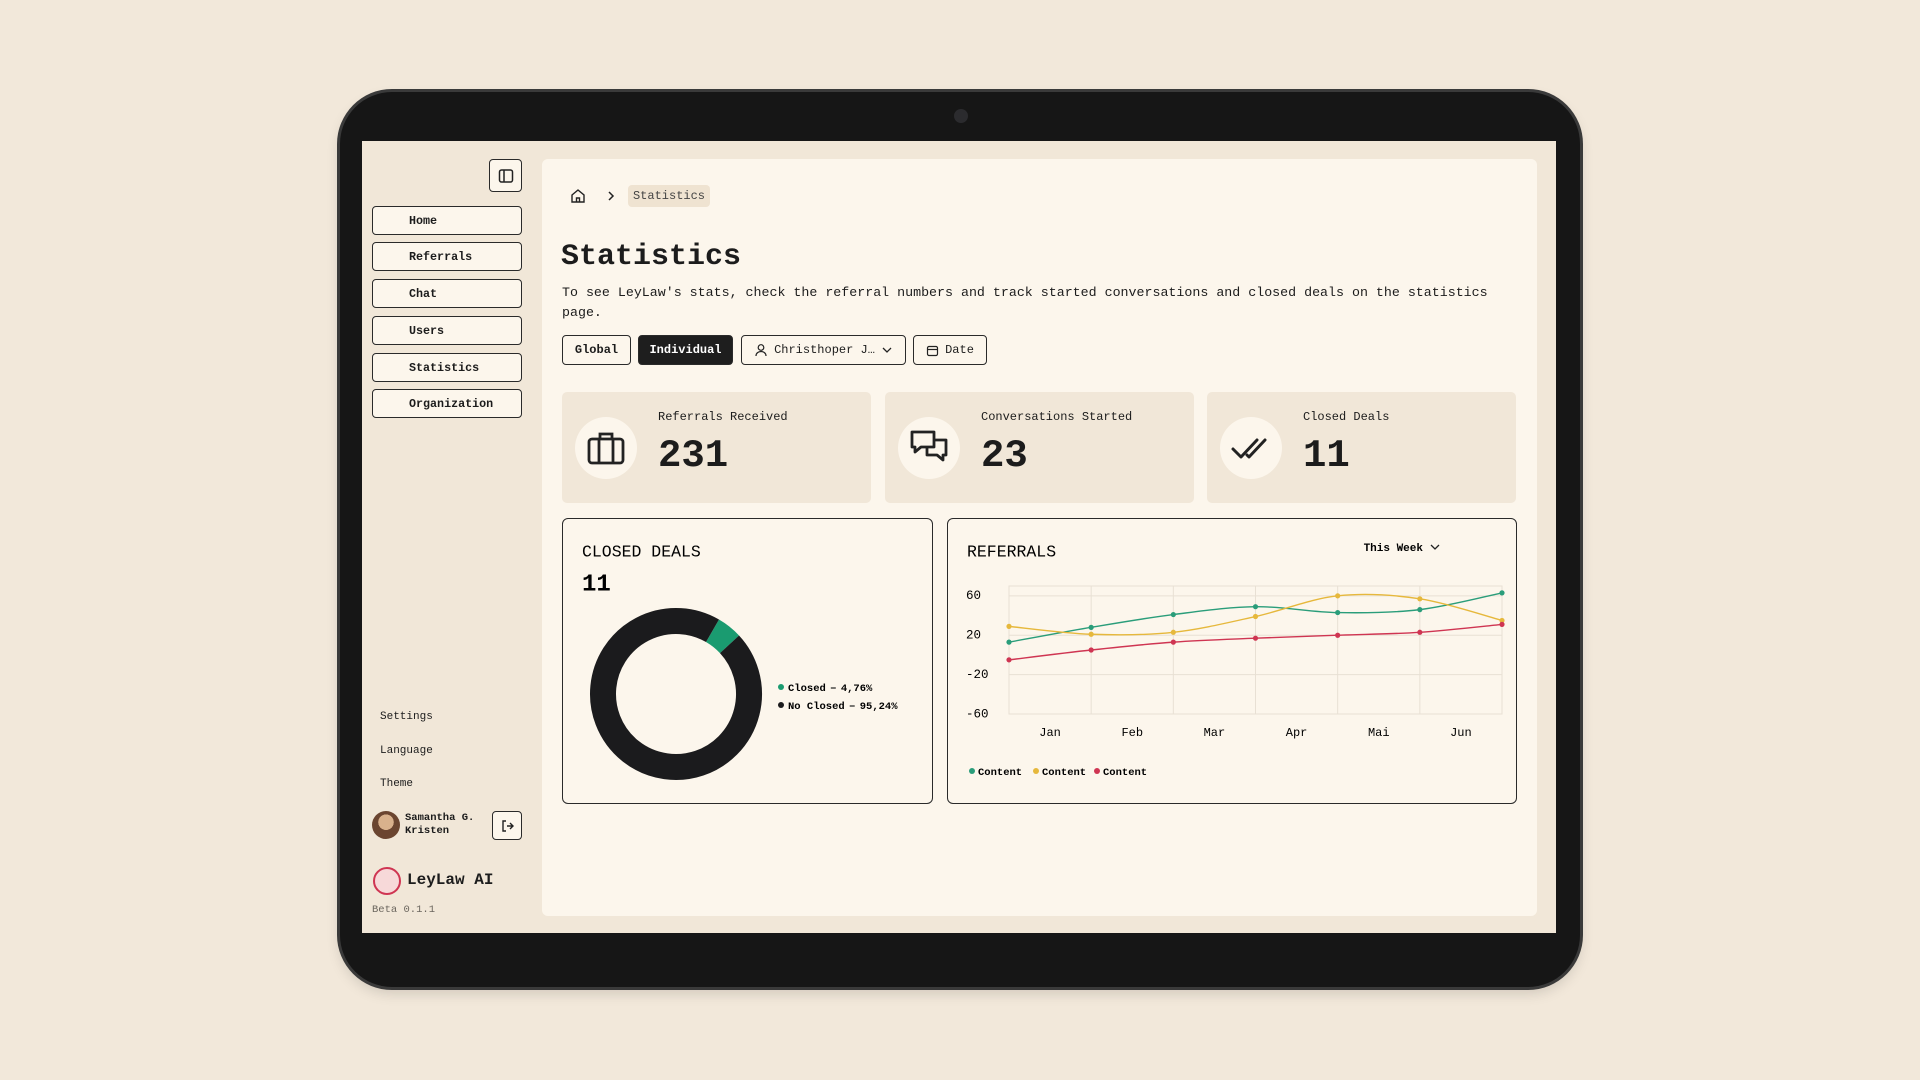  I want to click on y-tick-label: 20, so click(973, 636).